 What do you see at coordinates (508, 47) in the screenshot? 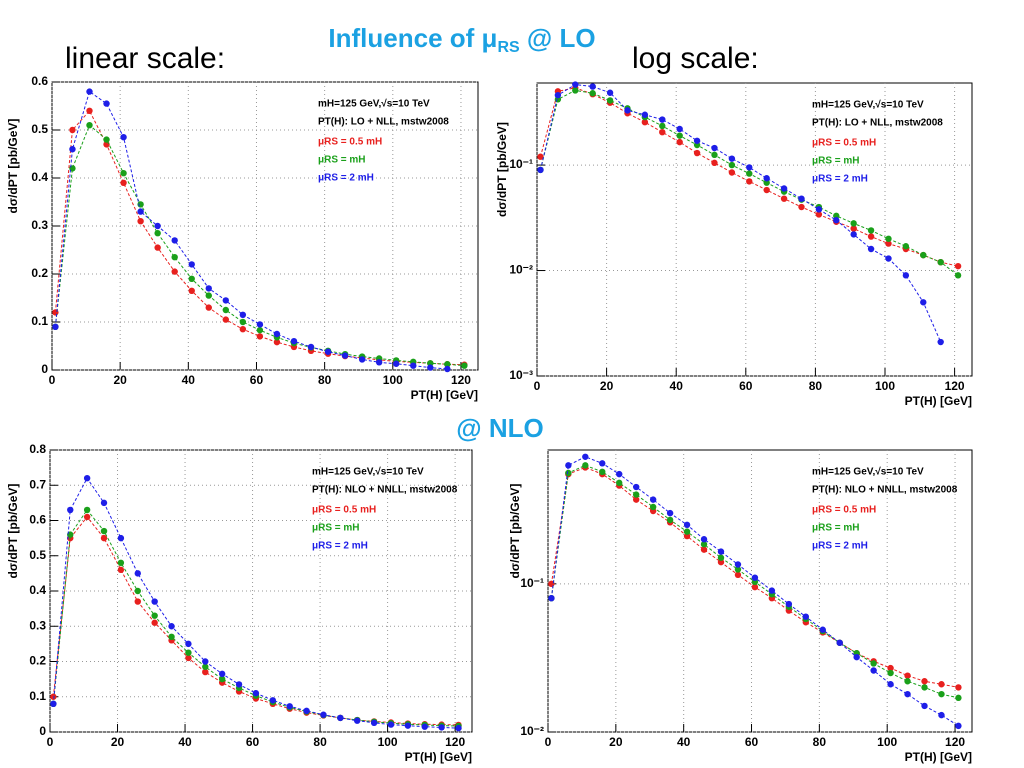
I see `title-sub: RS` at bounding box center [508, 47].